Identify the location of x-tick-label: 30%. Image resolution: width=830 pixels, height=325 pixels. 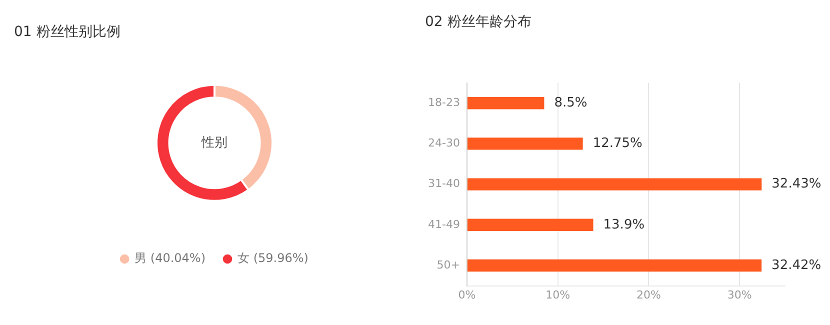
(739, 295).